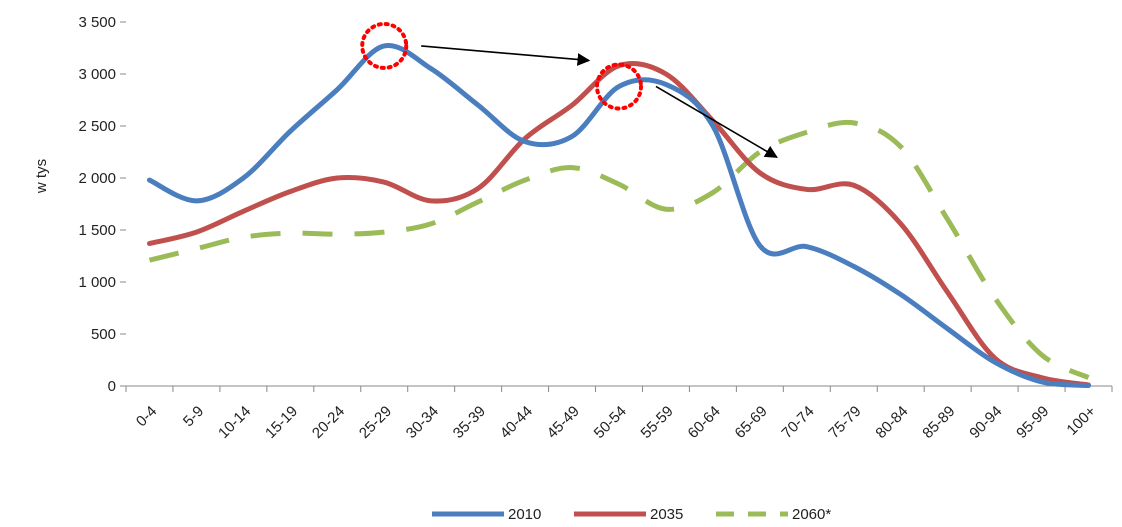  Describe the element at coordinates (97, 178) in the screenshot. I see `y-tick-label: 2 000` at that location.